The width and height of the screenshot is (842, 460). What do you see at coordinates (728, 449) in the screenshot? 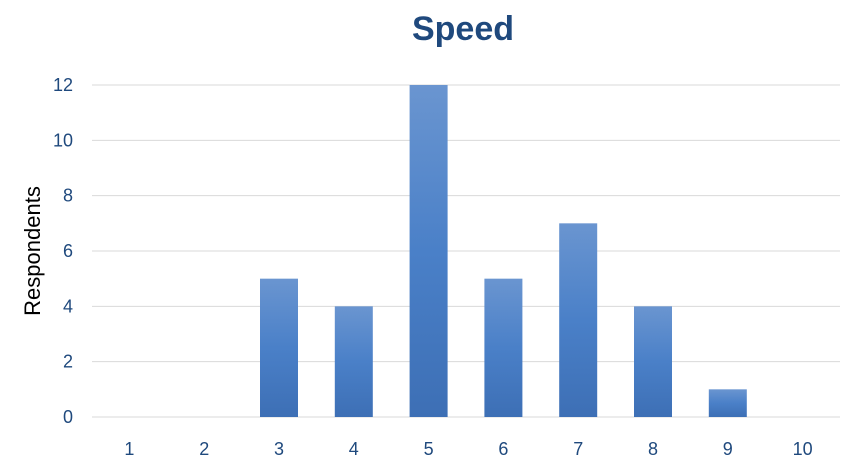
I see `x-tick-label: 9` at bounding box center [728, 449].